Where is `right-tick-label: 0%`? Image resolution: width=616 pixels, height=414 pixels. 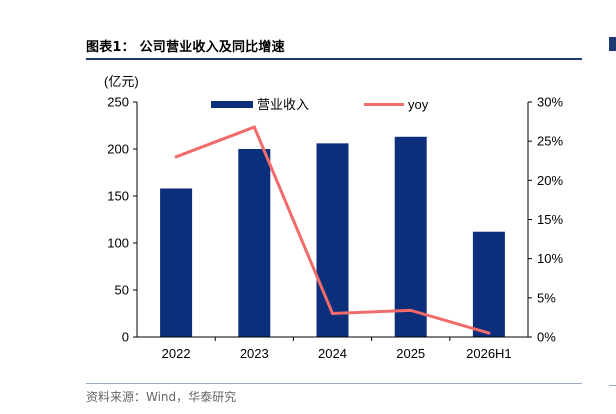 right-tick-label: 0% is located at coordinates (546, 337).